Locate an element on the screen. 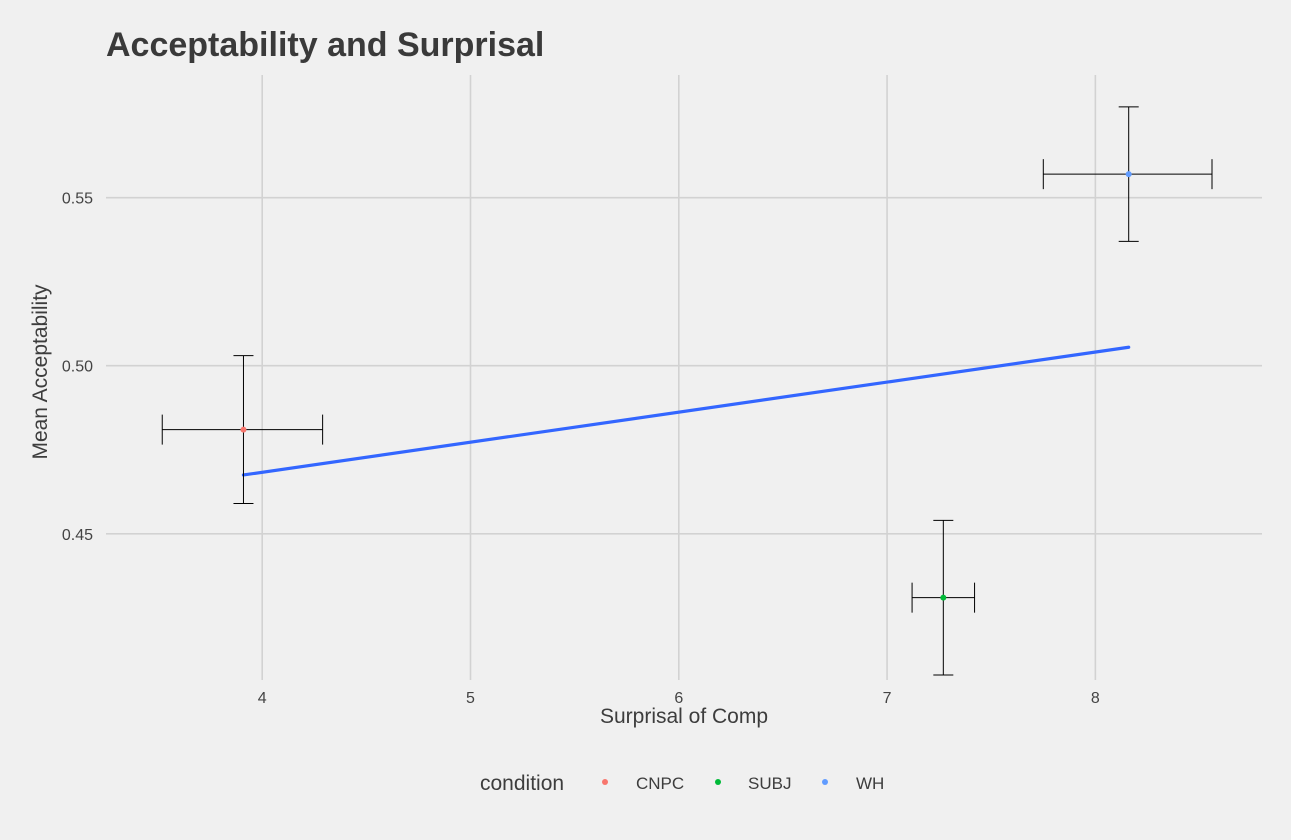 Image resolution: width=1291 pixels, height=840 pixels. legend-label-cnpc: CNPC is located at coordinates (660, 783).